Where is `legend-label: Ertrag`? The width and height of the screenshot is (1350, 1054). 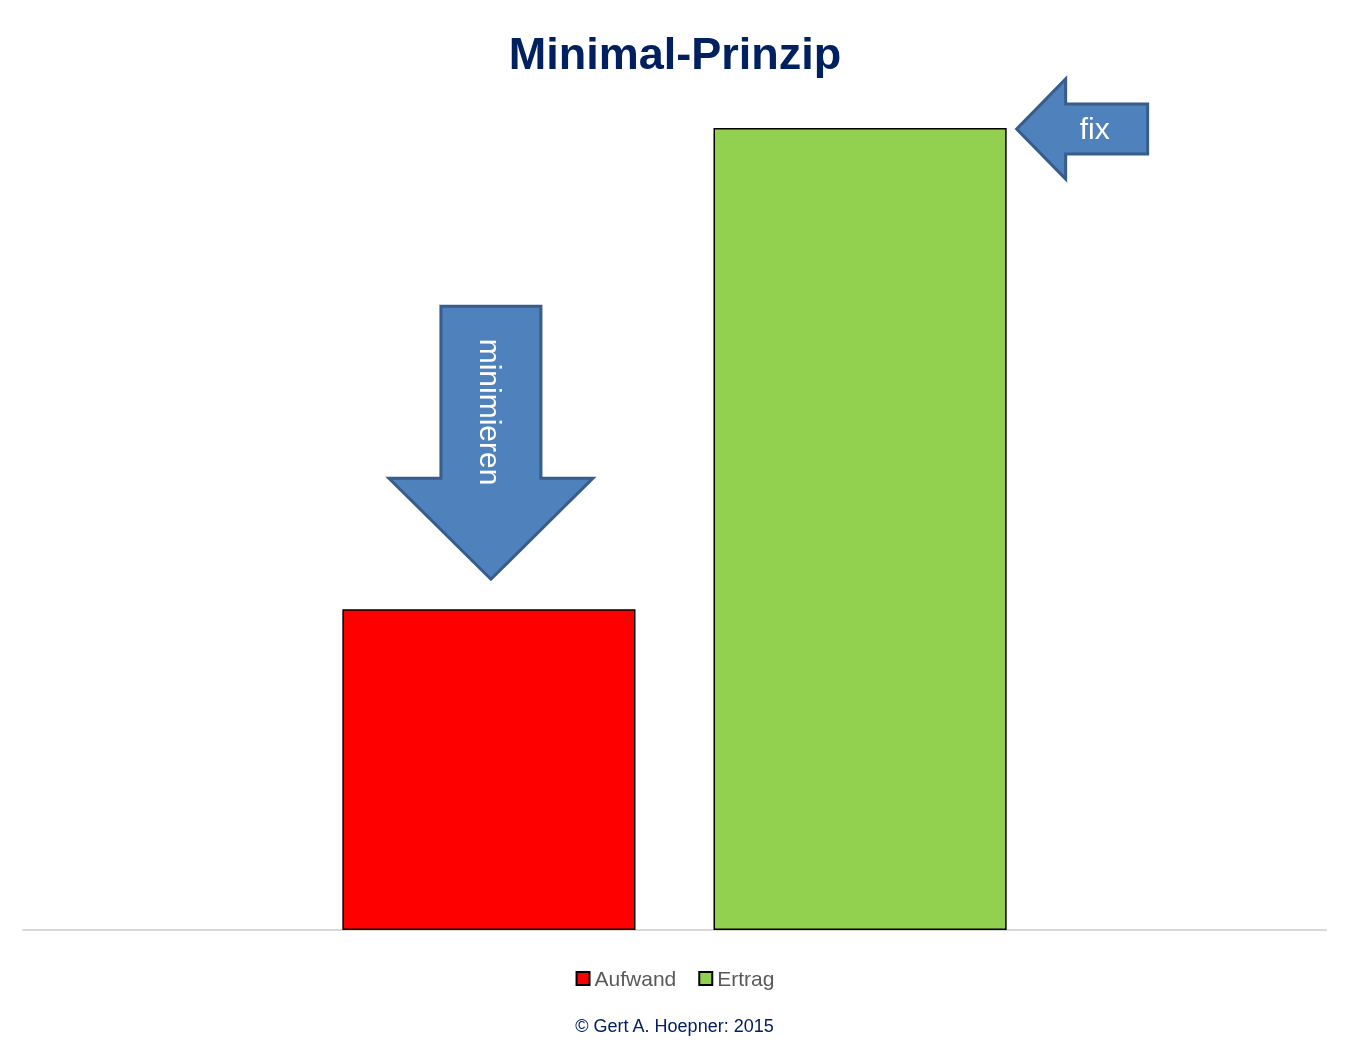
legend-label: Ertrag is located at coordinates (746, 978).